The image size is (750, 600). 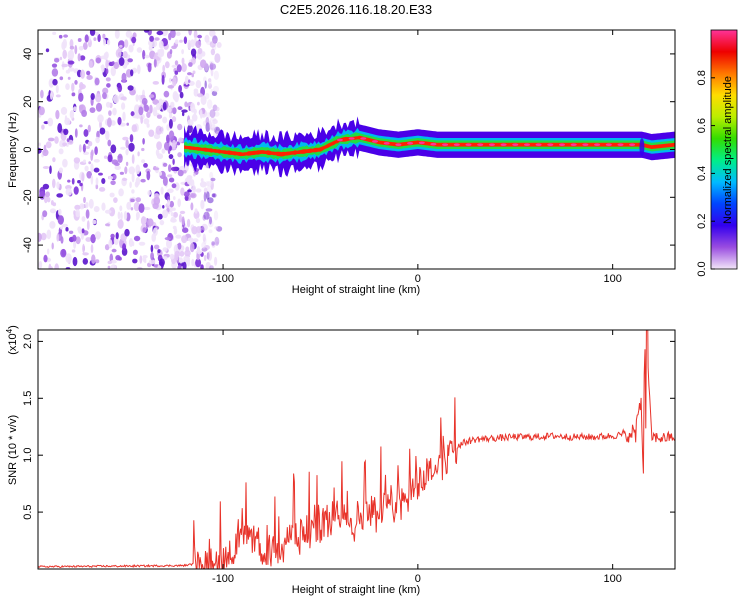 I want to click on y-tick-label: -40, so click(x=28, y=245).